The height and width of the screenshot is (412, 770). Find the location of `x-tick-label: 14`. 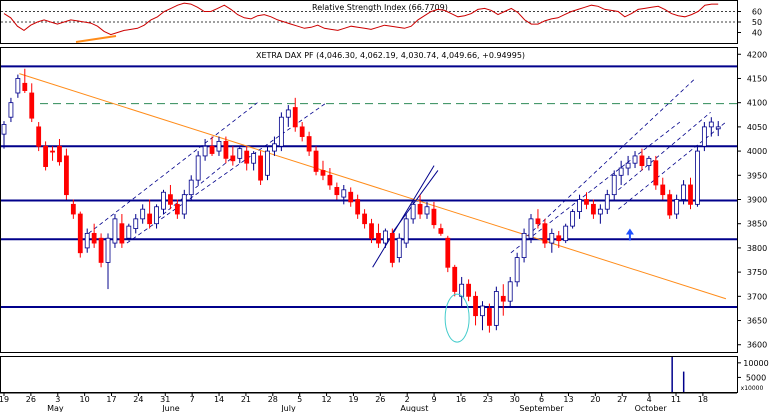

x-tick-label: 14 is located at coordinates (219, 399).